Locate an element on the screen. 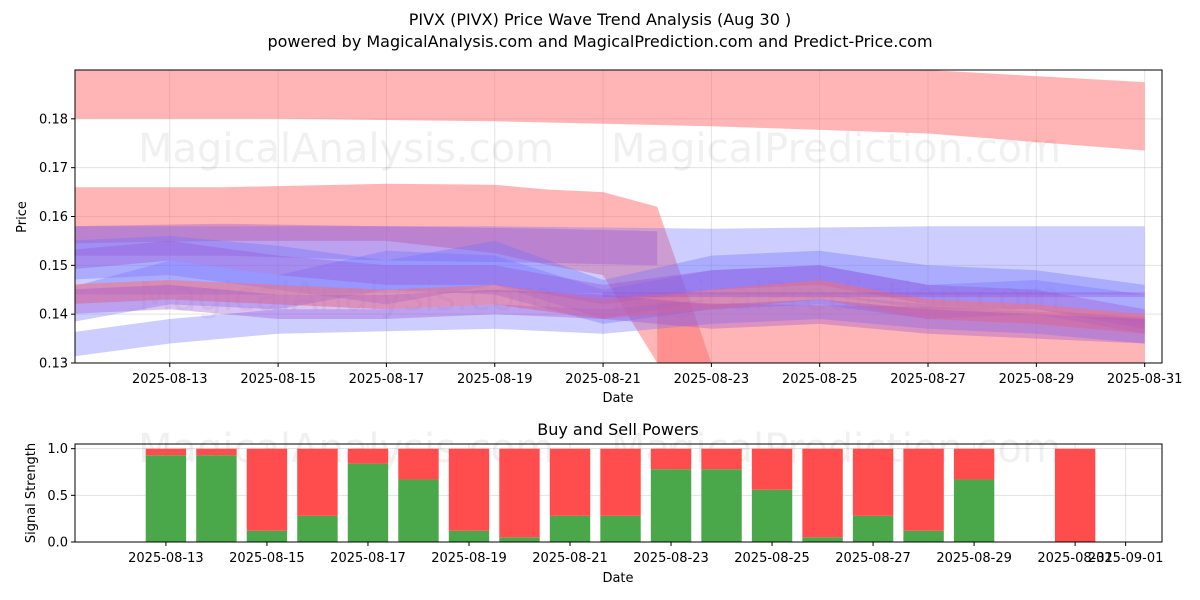  price-x-tick-label: 2025-08-29 is located at coordinates (1037, 379).